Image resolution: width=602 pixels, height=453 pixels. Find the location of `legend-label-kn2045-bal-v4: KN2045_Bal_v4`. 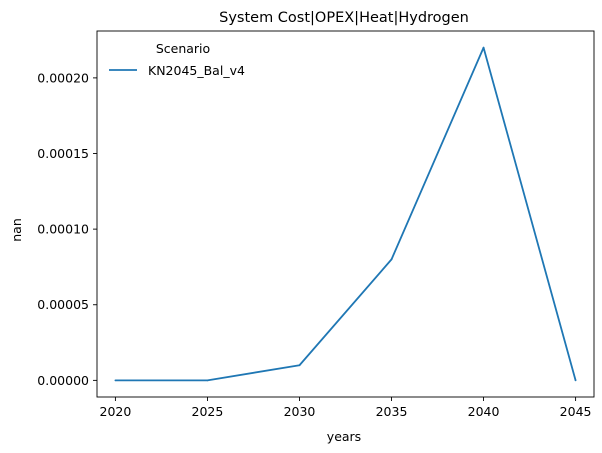

legend-label-kn2045-bal-v4: KN2045_Bal_v4 is located at coordinates (196, 70).